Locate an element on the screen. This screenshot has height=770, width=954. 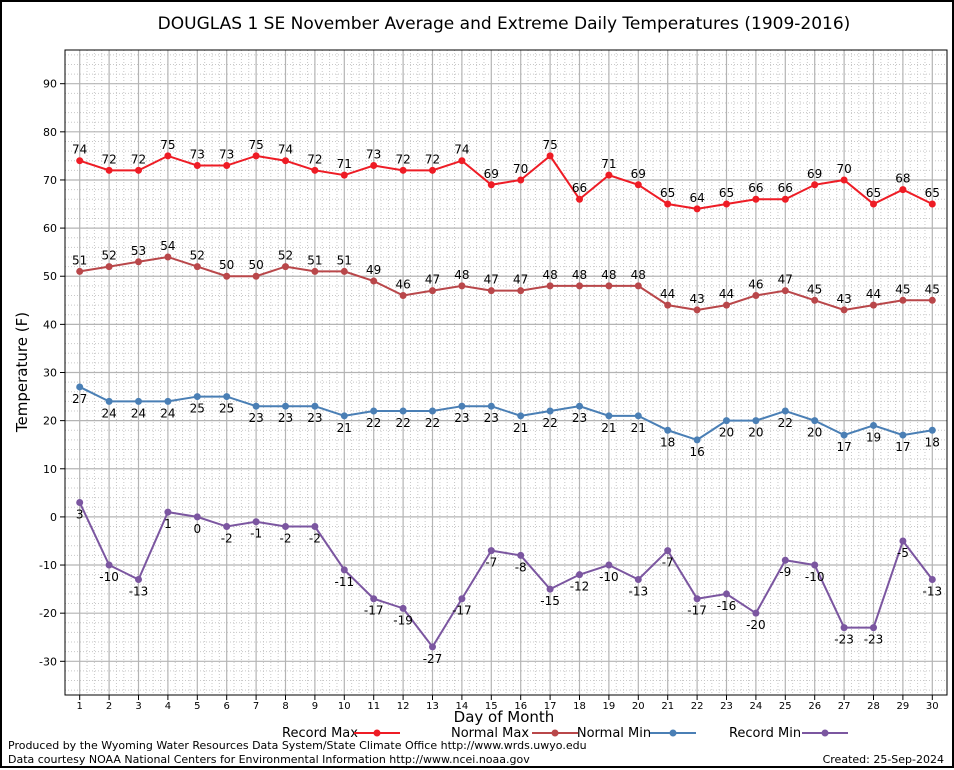
record-max-value-label: 73 is located at coordinates (197, 155).